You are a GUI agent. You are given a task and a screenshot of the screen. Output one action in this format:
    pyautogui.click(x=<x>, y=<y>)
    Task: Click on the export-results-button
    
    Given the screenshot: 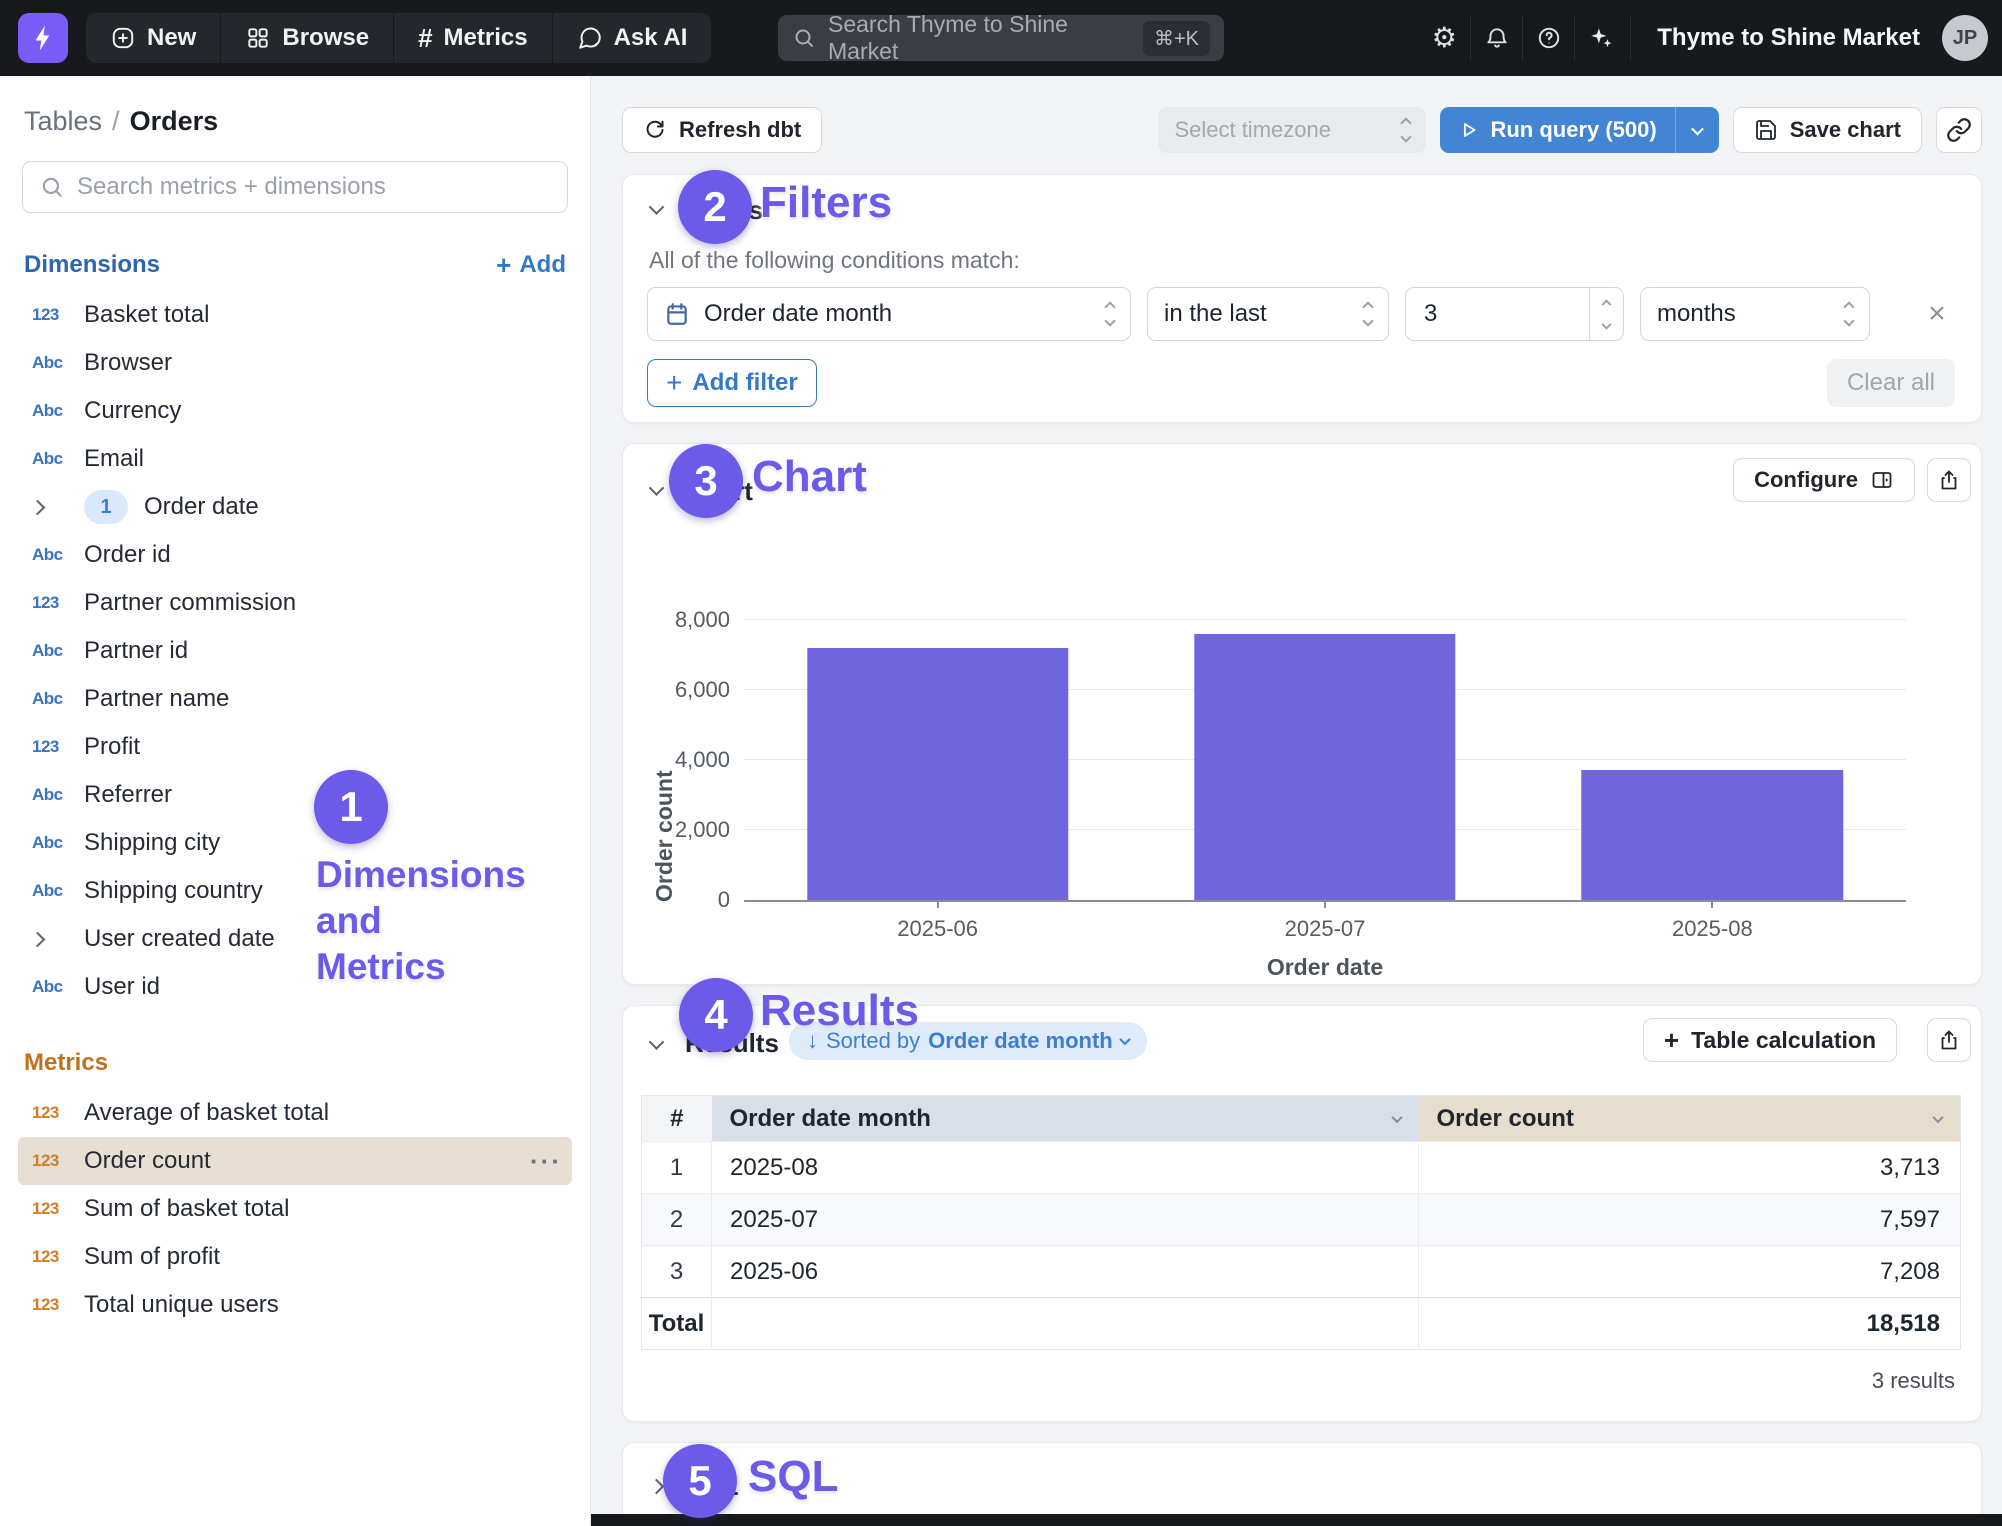 What is the action you would take?
    pyautogui.click(x=1949, y=1040)
    